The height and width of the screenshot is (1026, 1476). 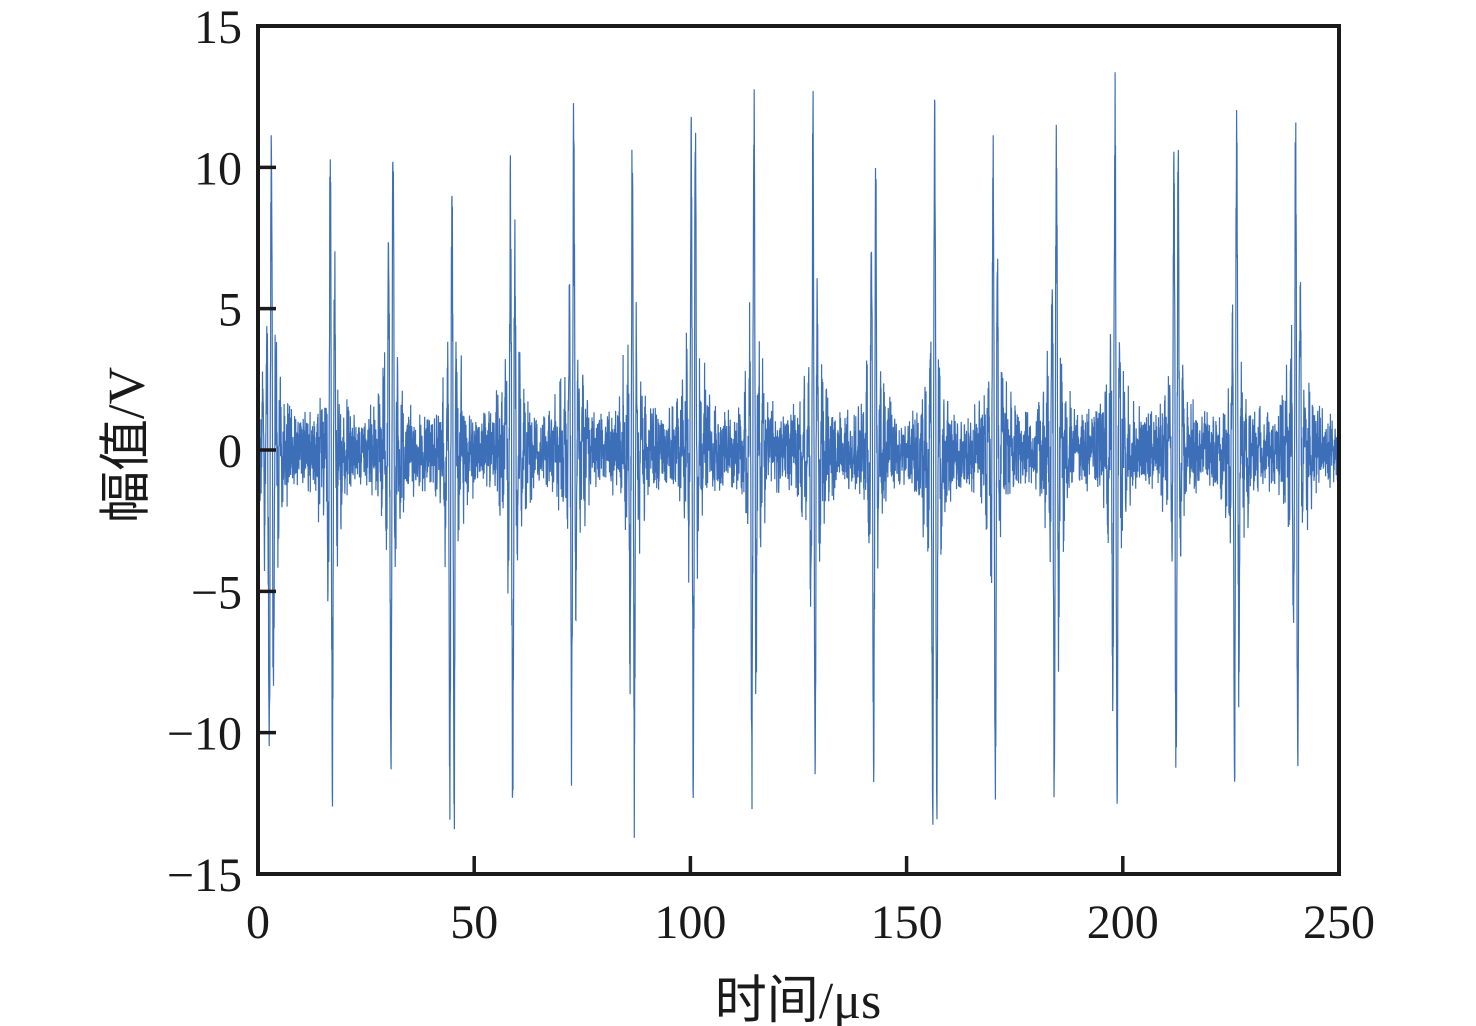 I want to click on x-tick-label: 150, so click(x=907, y=922).